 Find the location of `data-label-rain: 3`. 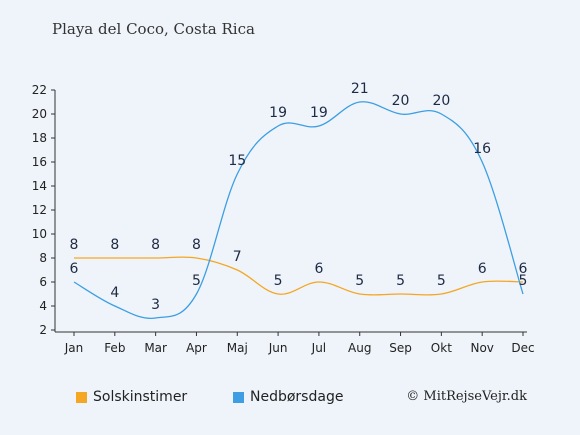

data-label-rain: 3 is located at coordinates (155, 305).